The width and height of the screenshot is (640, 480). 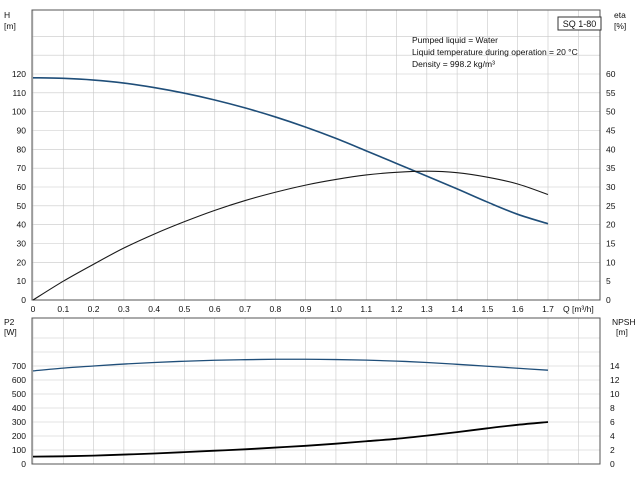 I want to click on bottom-right-y-tick-label: 6, so click(x=612, y=422).